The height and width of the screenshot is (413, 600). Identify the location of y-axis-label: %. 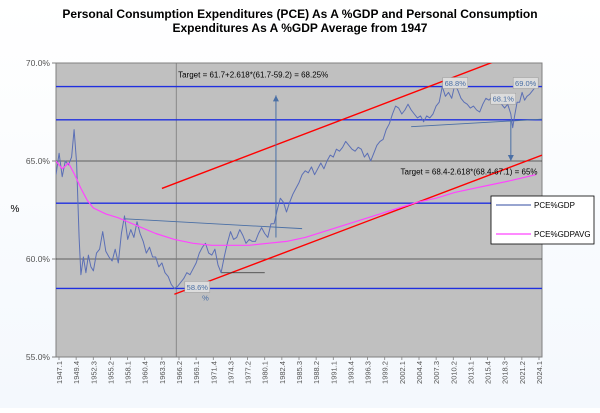
(15, 209).